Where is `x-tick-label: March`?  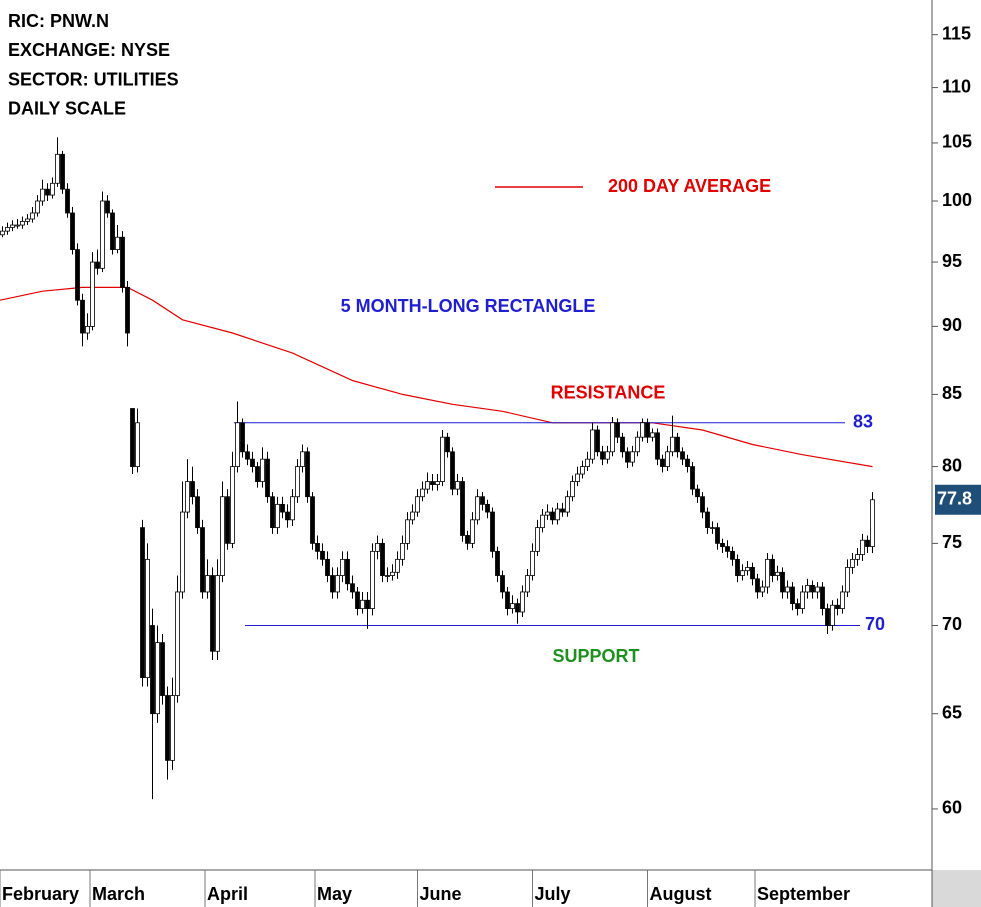
x-tick-label: March is located at coordinates (118, 894).